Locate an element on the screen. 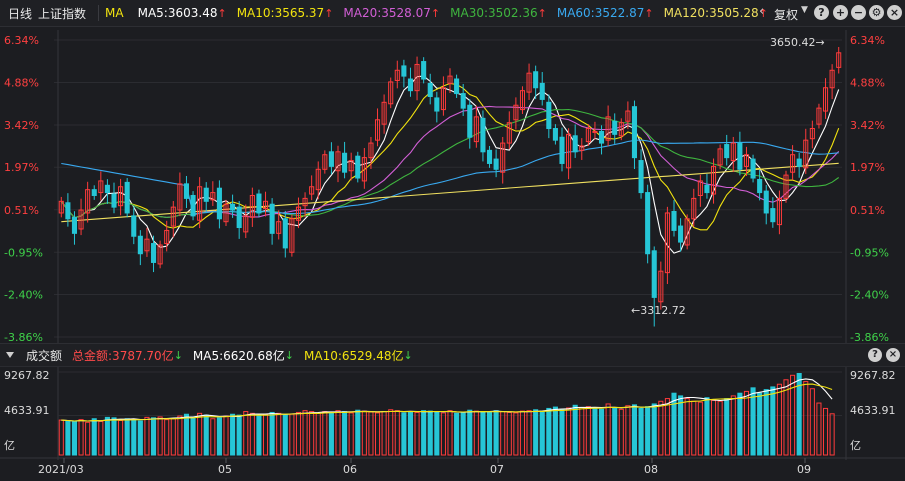 The width and height of the screenshot is (905, 481). settings-icon: ⚙ is located at coordinates (876, 12).